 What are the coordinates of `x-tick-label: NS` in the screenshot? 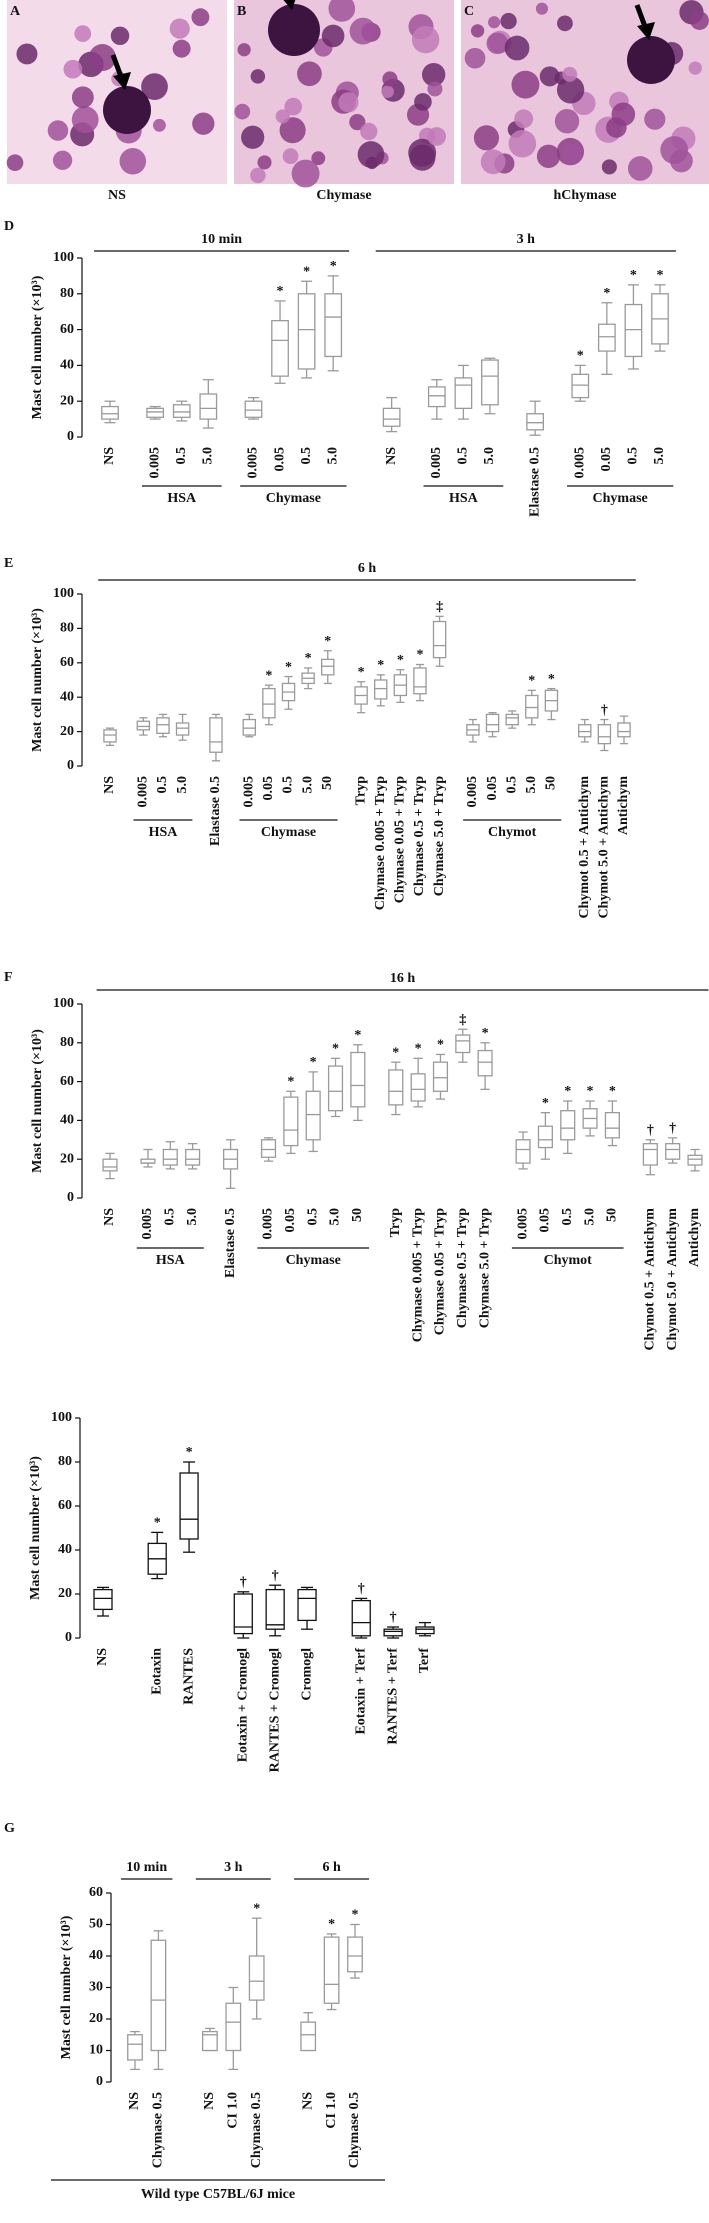 It's located at (307, 2101).